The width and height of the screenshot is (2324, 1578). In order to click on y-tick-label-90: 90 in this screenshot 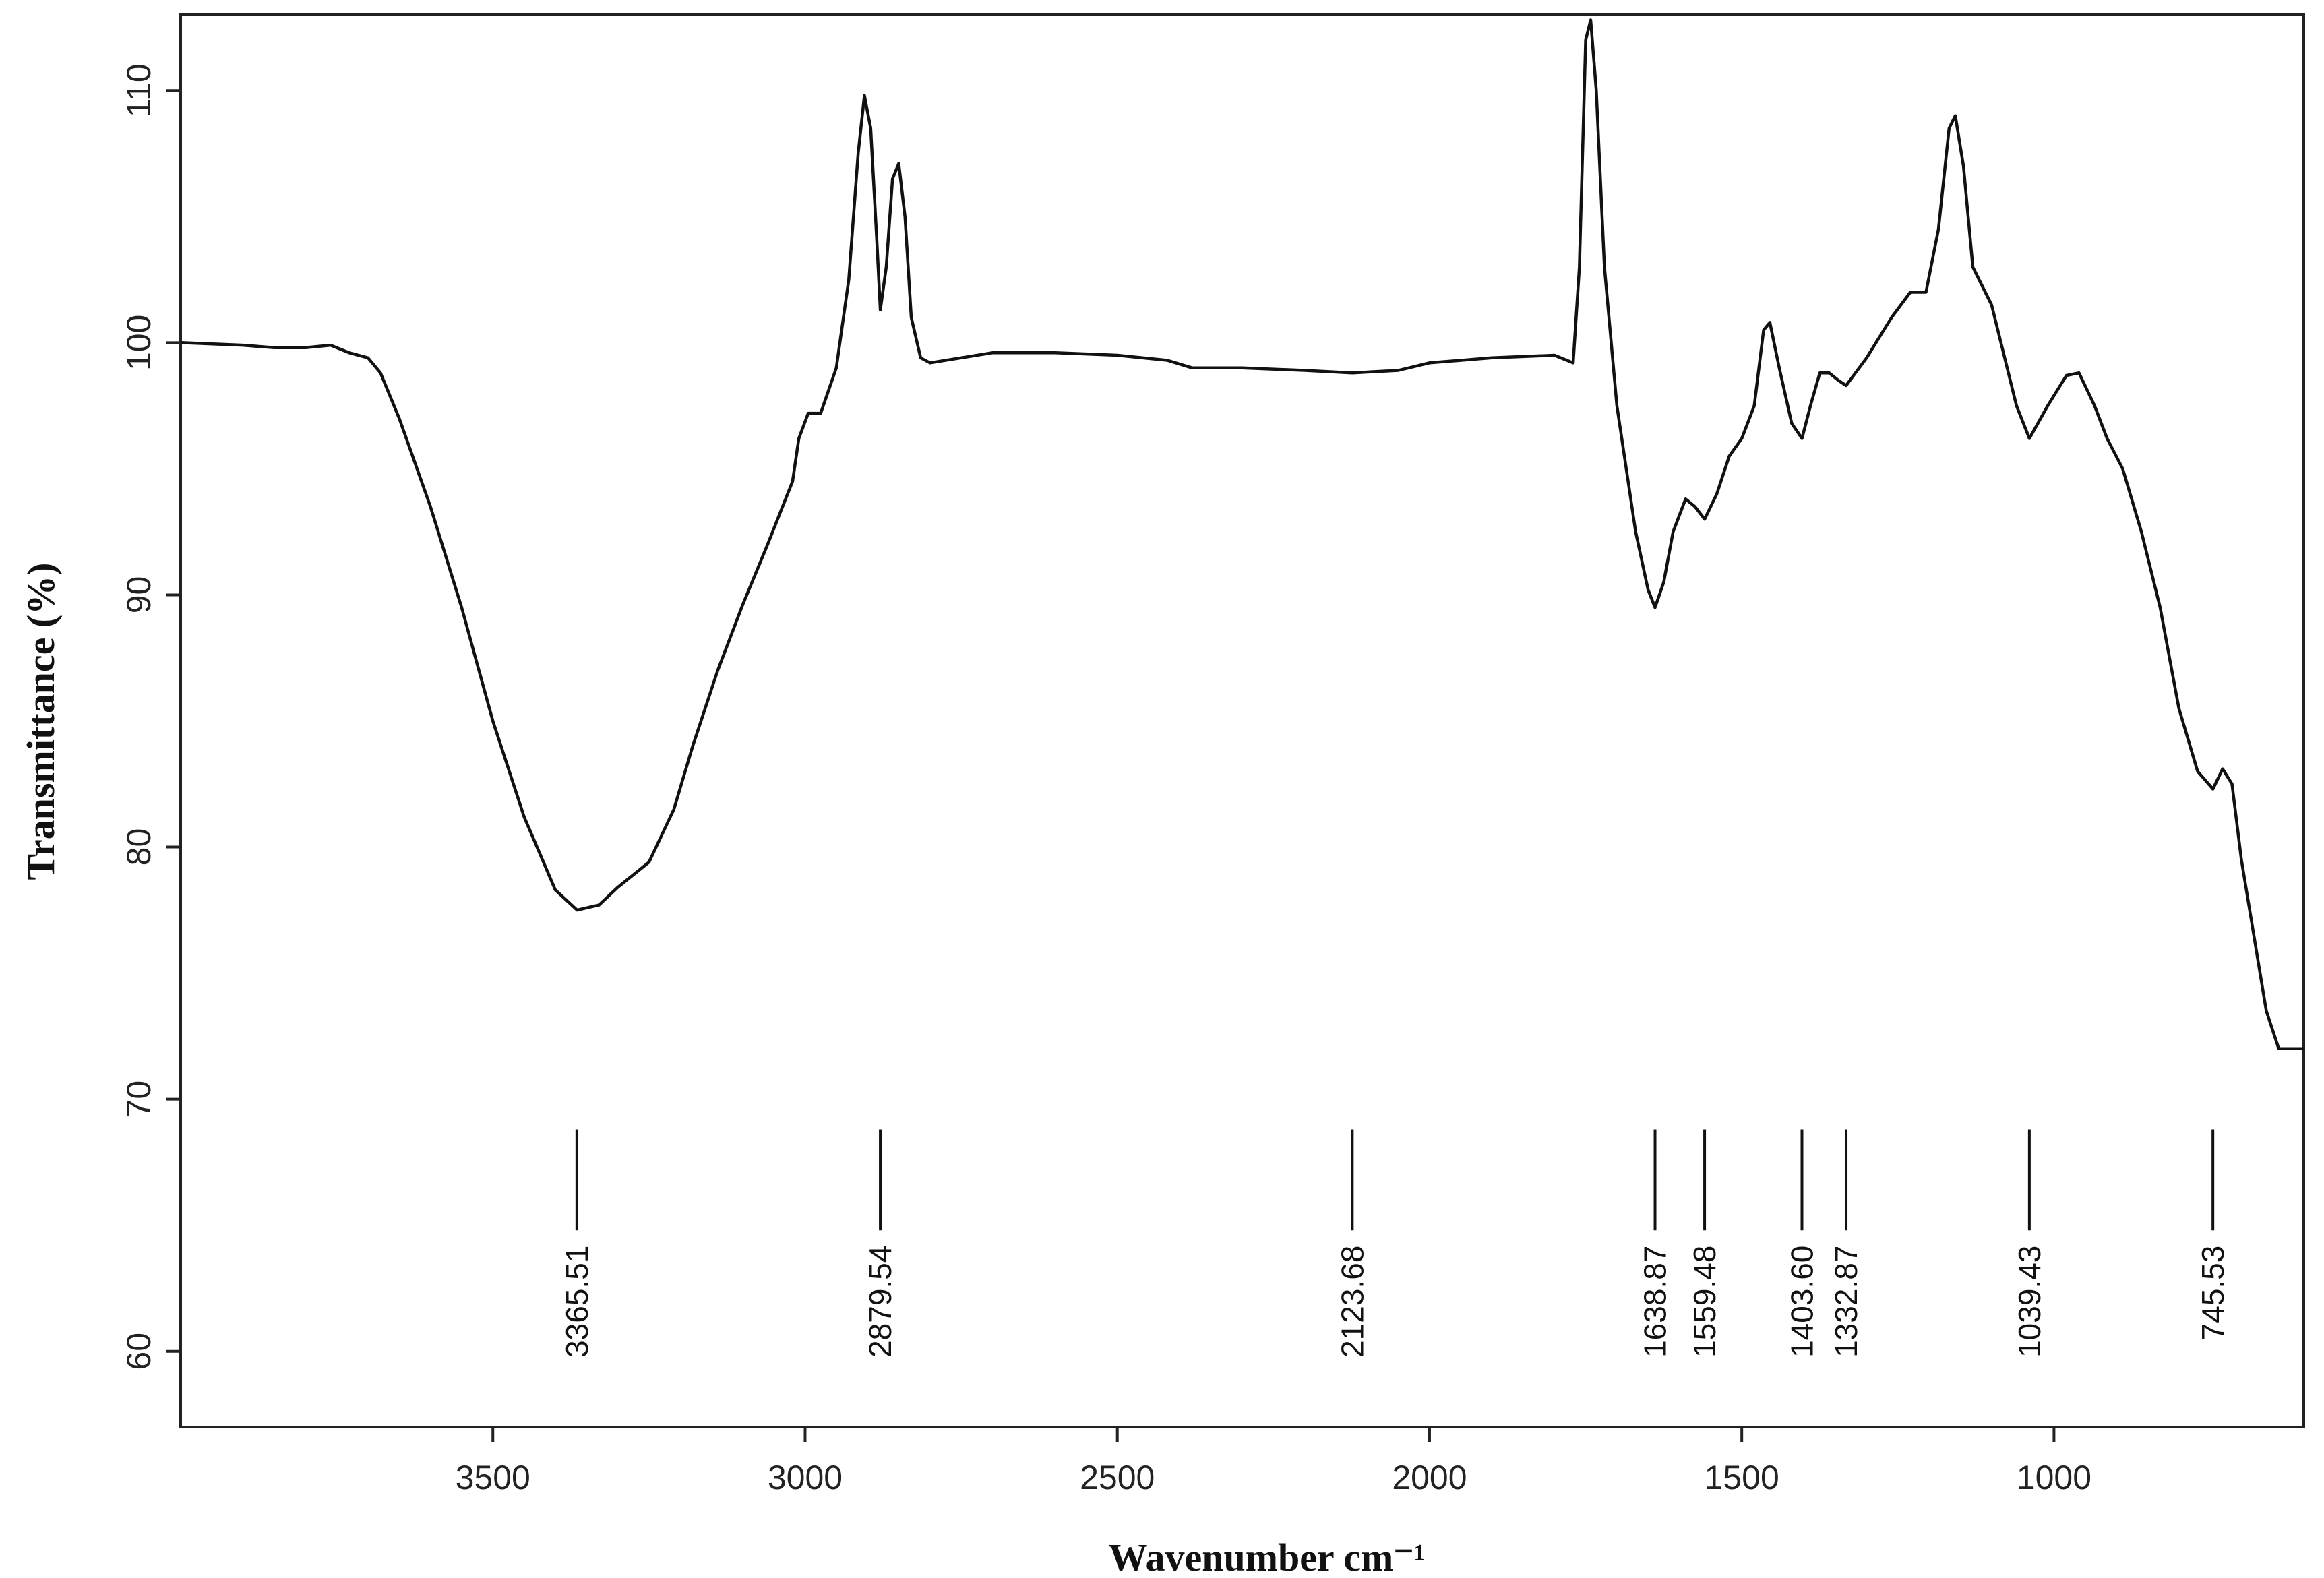, I will do `click(139, 595)`.